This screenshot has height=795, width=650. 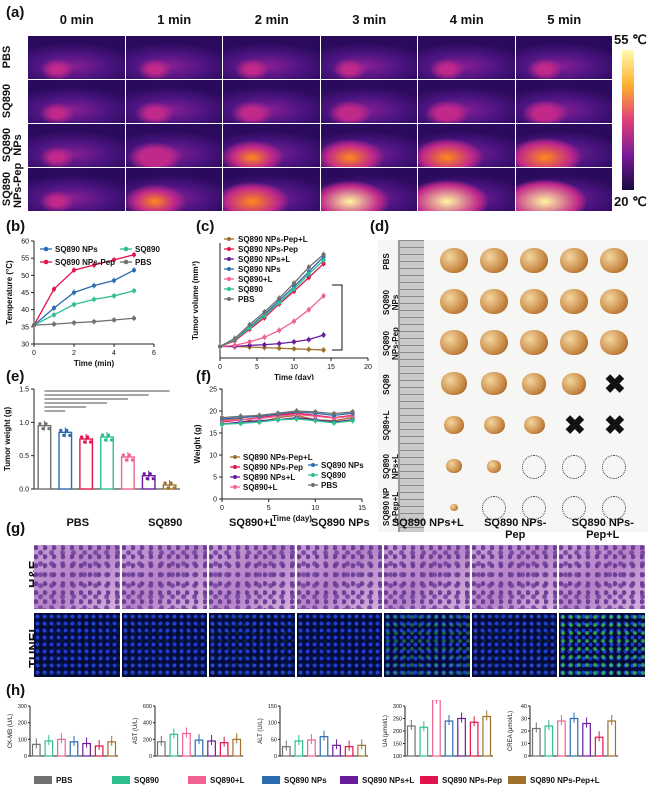 What do you see at coordinates (64, 780) in the screenshot?
I see `legend-label: PBS` at bounding box center [64, 780].